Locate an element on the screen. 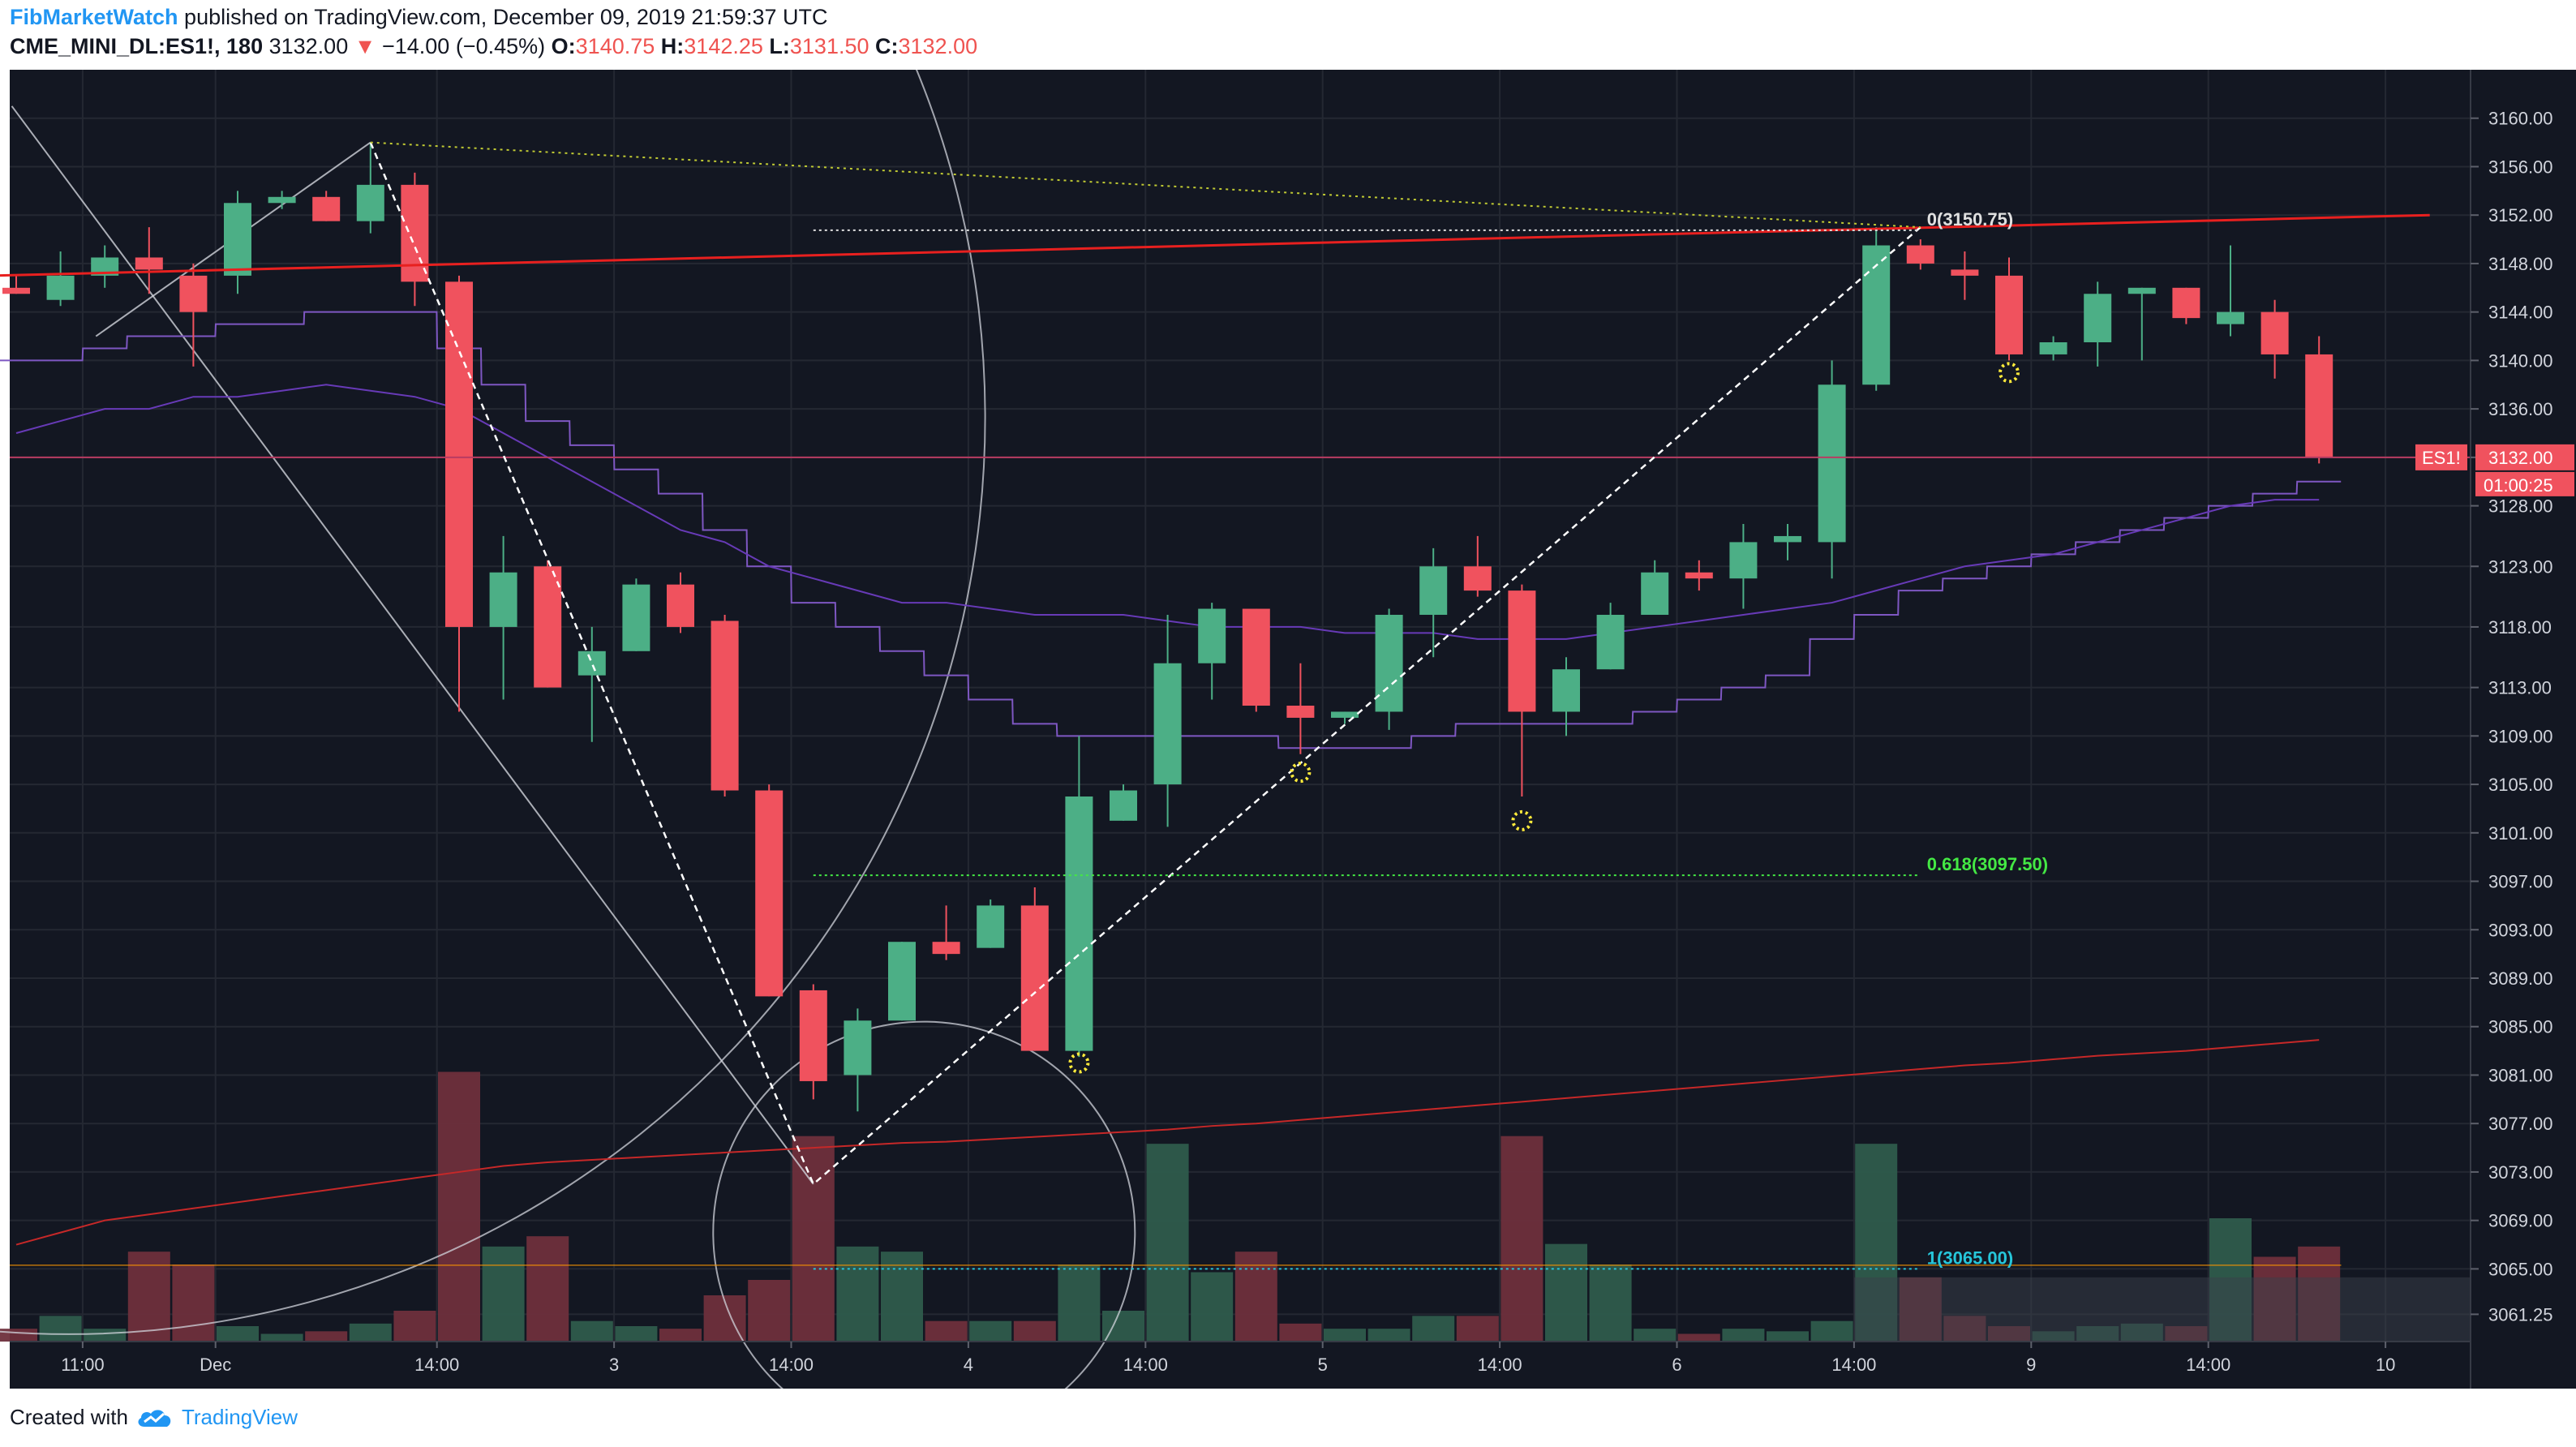  fib-level-label: 1(3065.00) is located at coordinates (1970, 1257).